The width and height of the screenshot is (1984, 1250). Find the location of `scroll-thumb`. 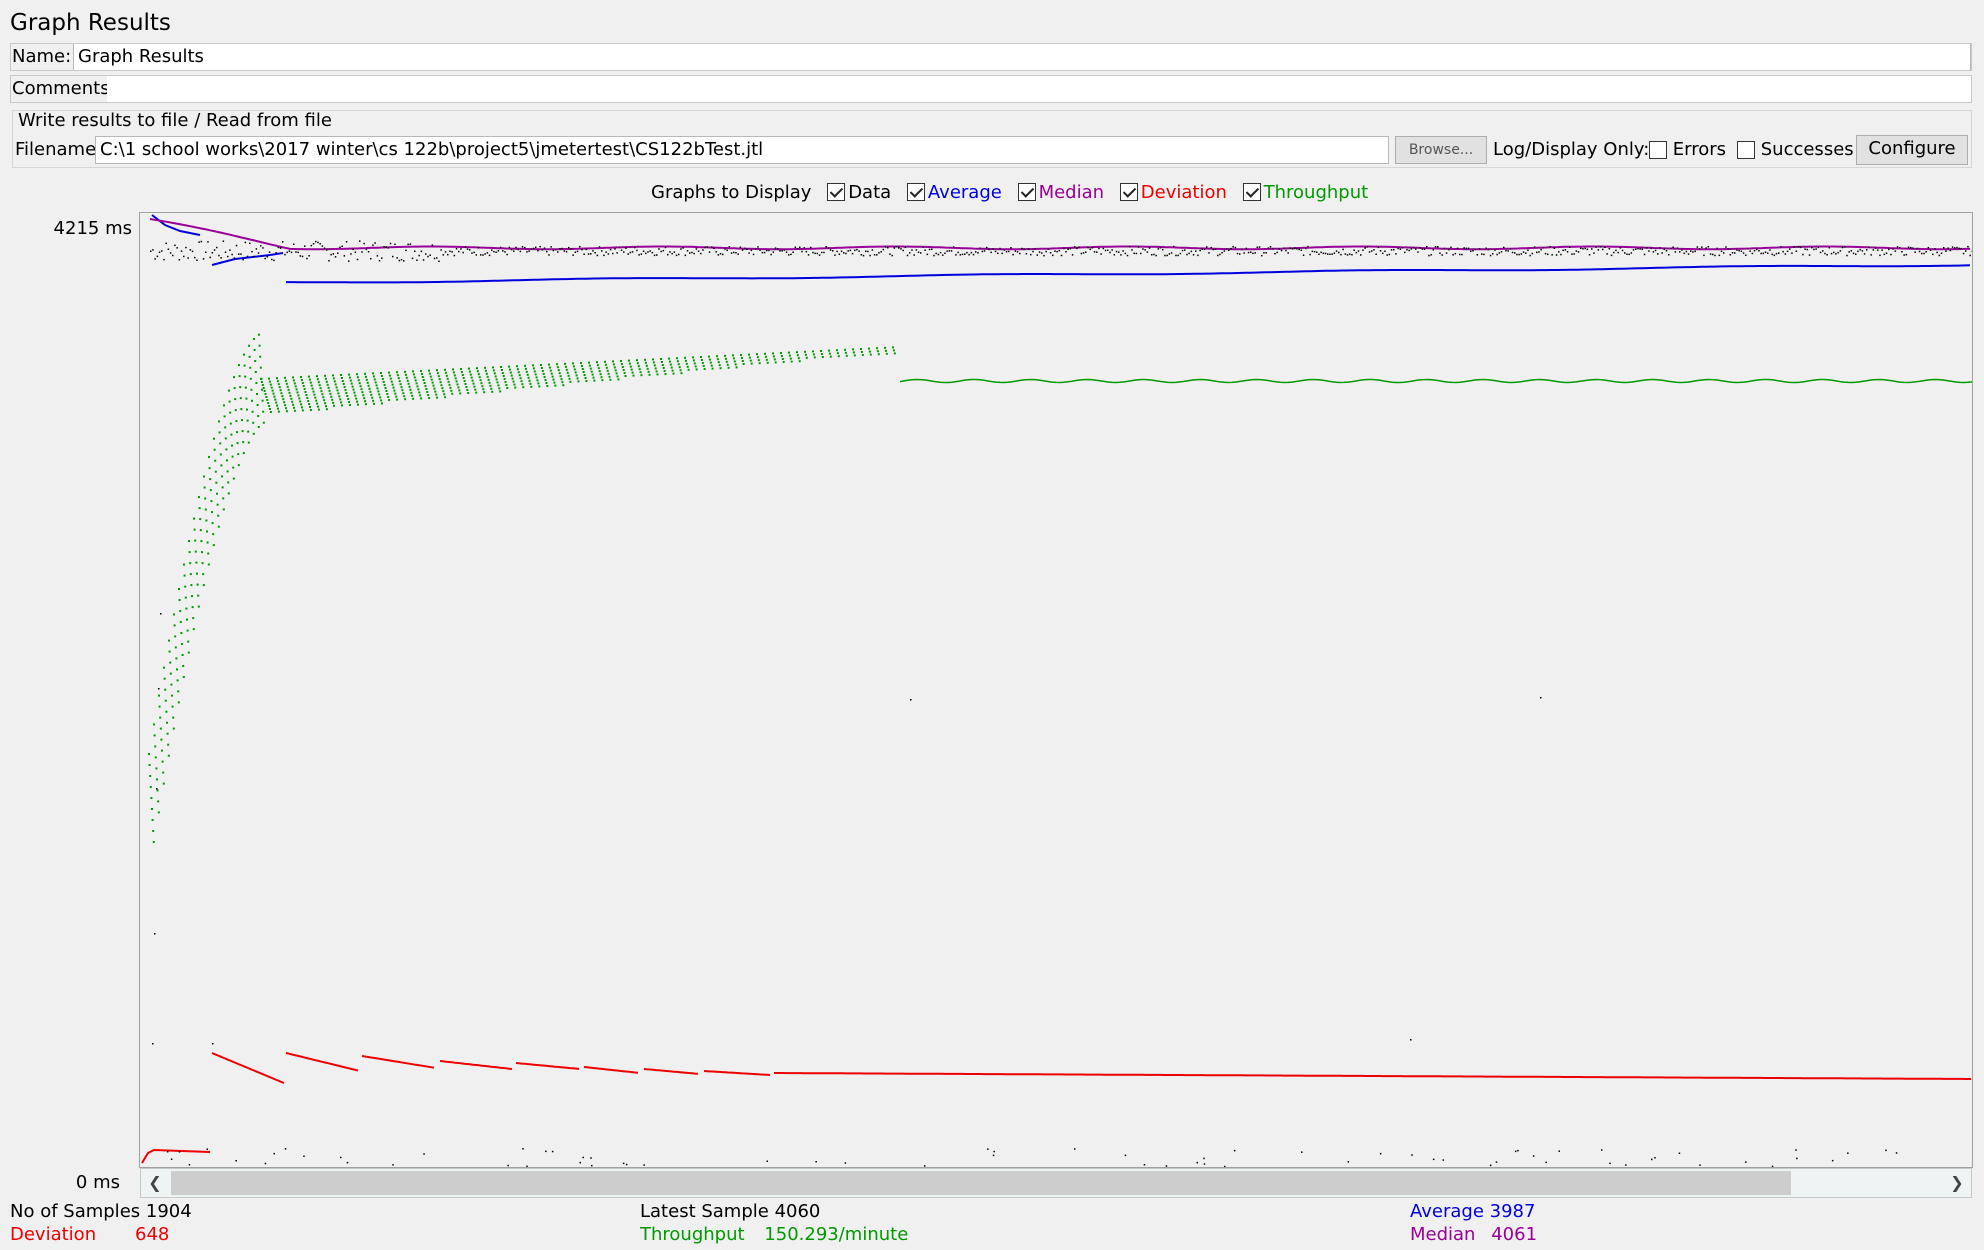

scroll-thumb is located at coordinates (981, 1183).